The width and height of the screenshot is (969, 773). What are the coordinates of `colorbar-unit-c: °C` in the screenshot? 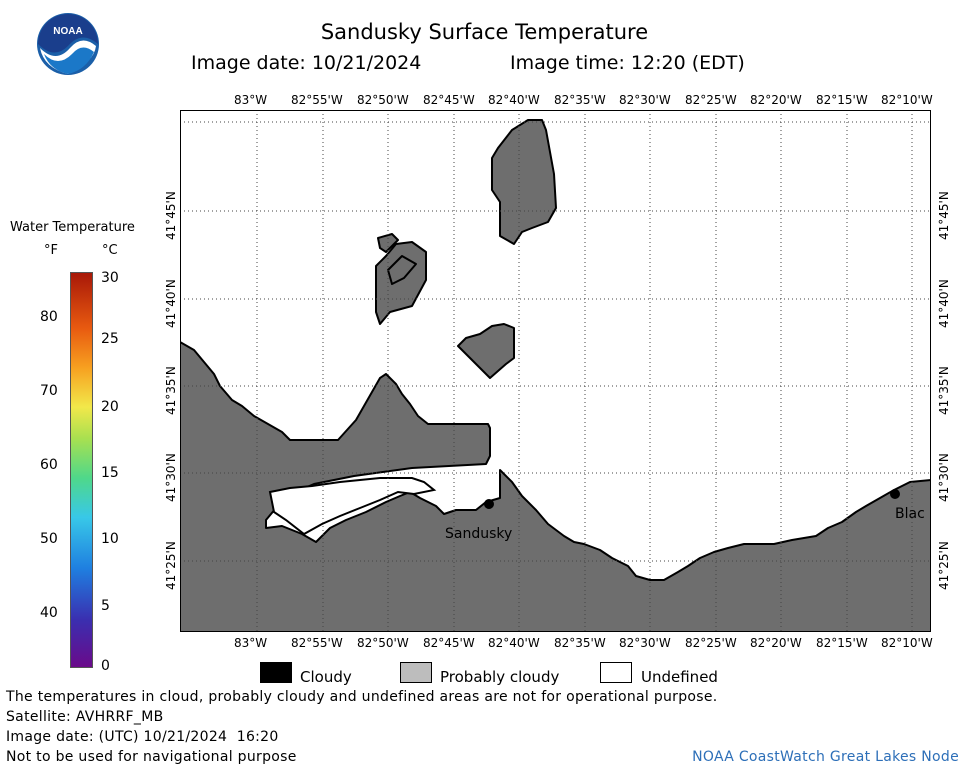 It's located at (110, 250).